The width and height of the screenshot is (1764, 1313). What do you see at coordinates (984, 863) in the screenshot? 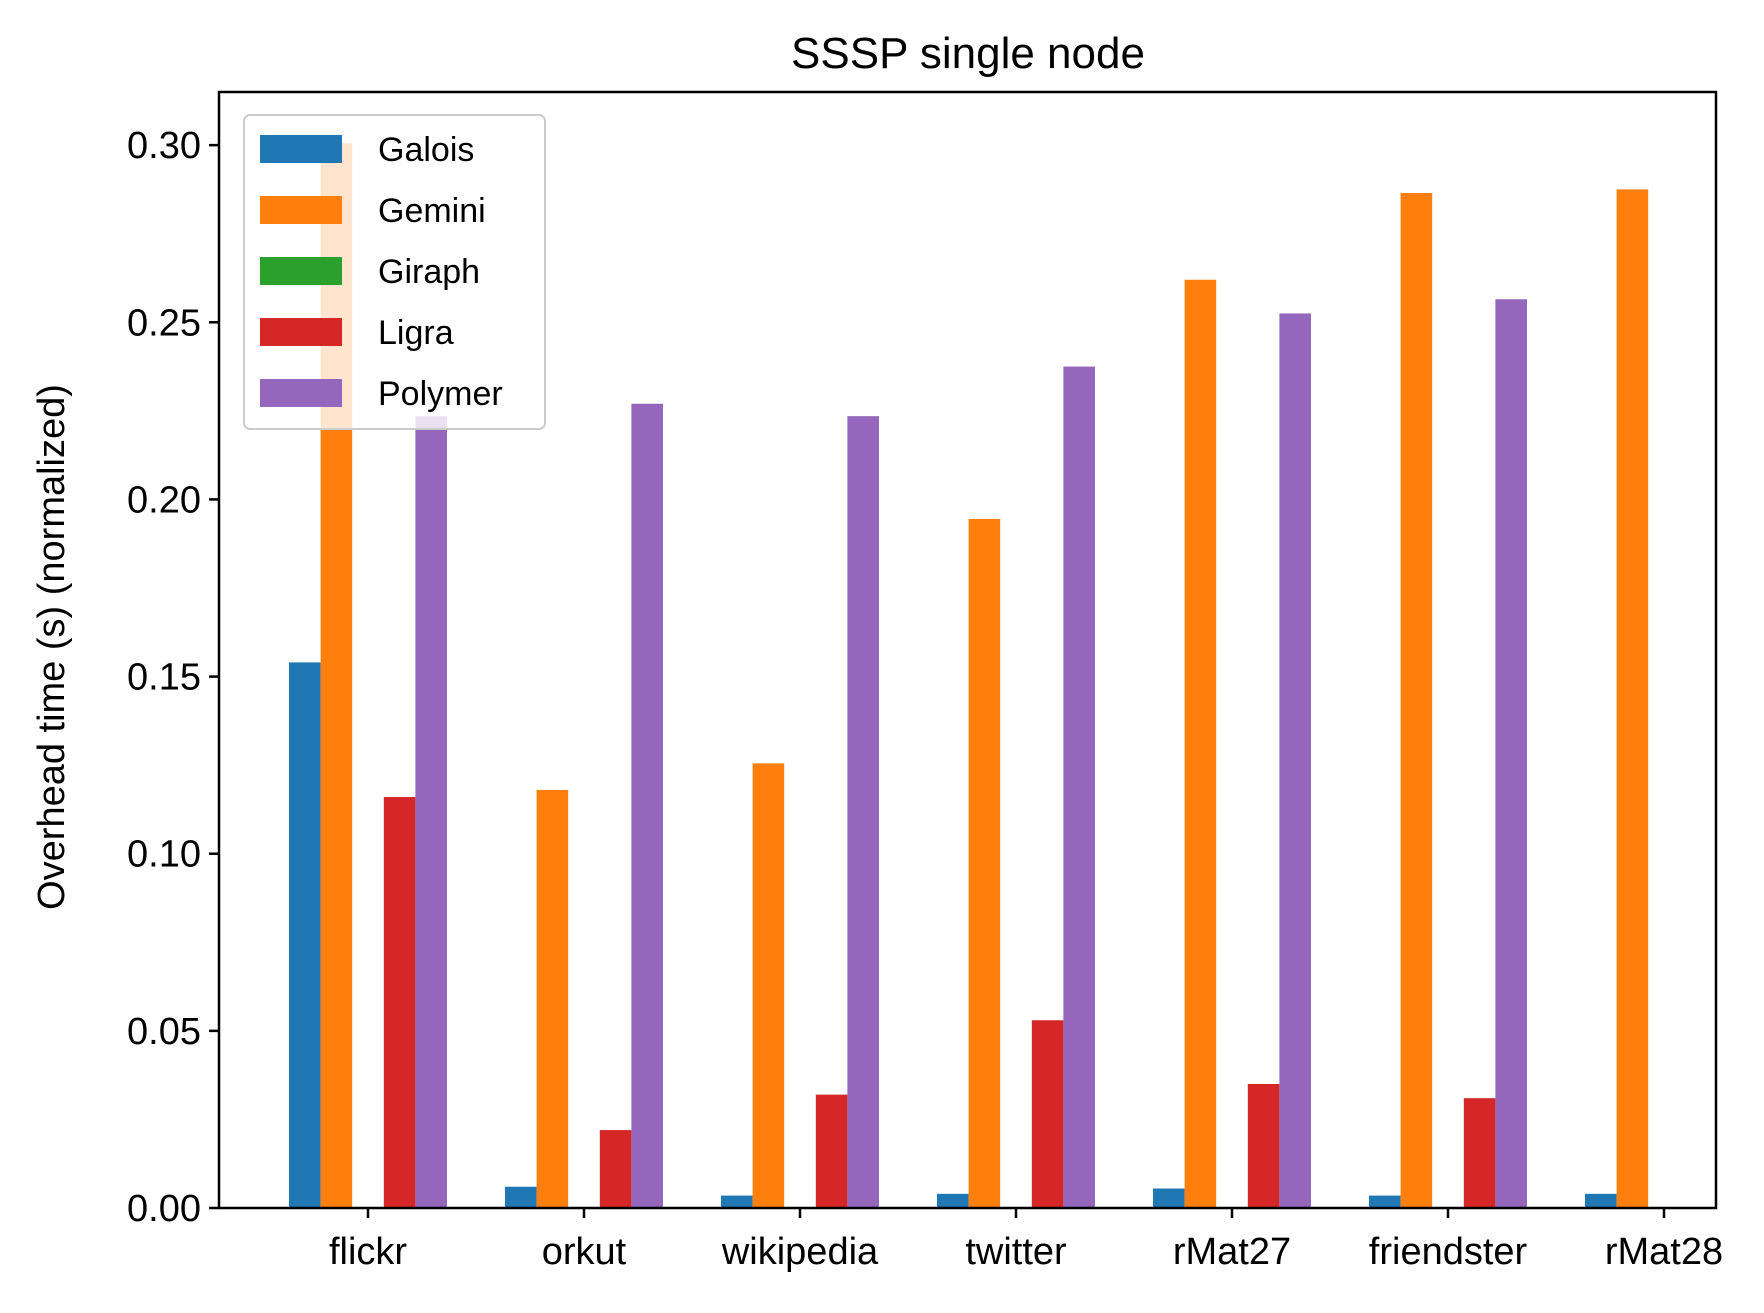
I see `bar-gemini-twitter` at bounding box center [984, 863].